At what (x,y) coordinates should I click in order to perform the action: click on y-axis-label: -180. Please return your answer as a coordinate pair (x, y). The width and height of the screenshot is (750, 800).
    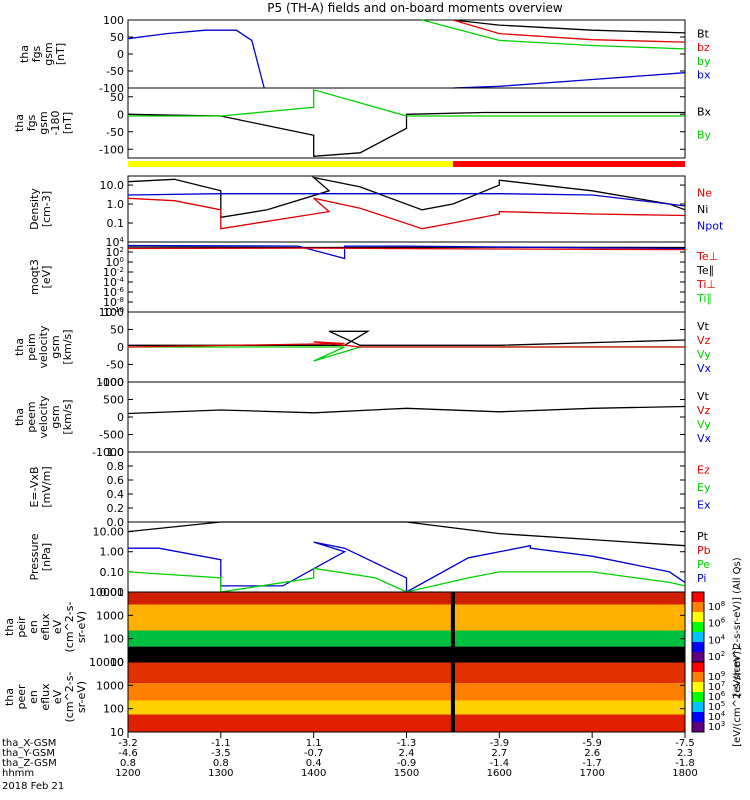
    Looking at the image, I should click on (55, 123).